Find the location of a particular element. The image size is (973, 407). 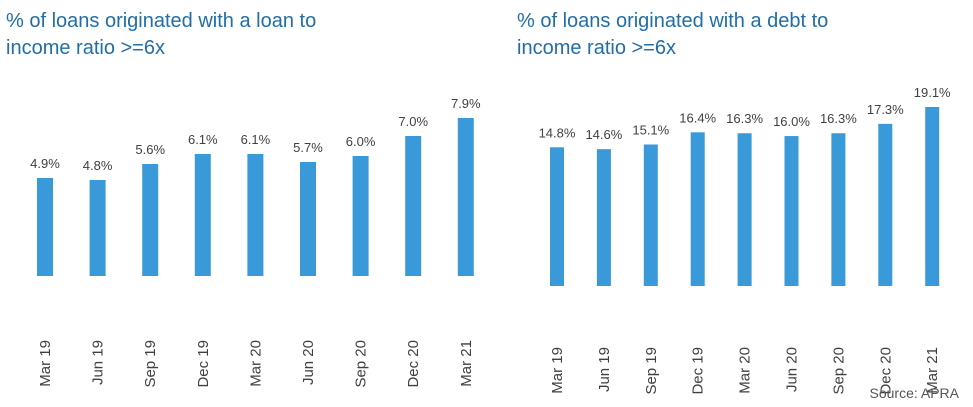

data-label: 15.1% is located at coordinates (650, 129).